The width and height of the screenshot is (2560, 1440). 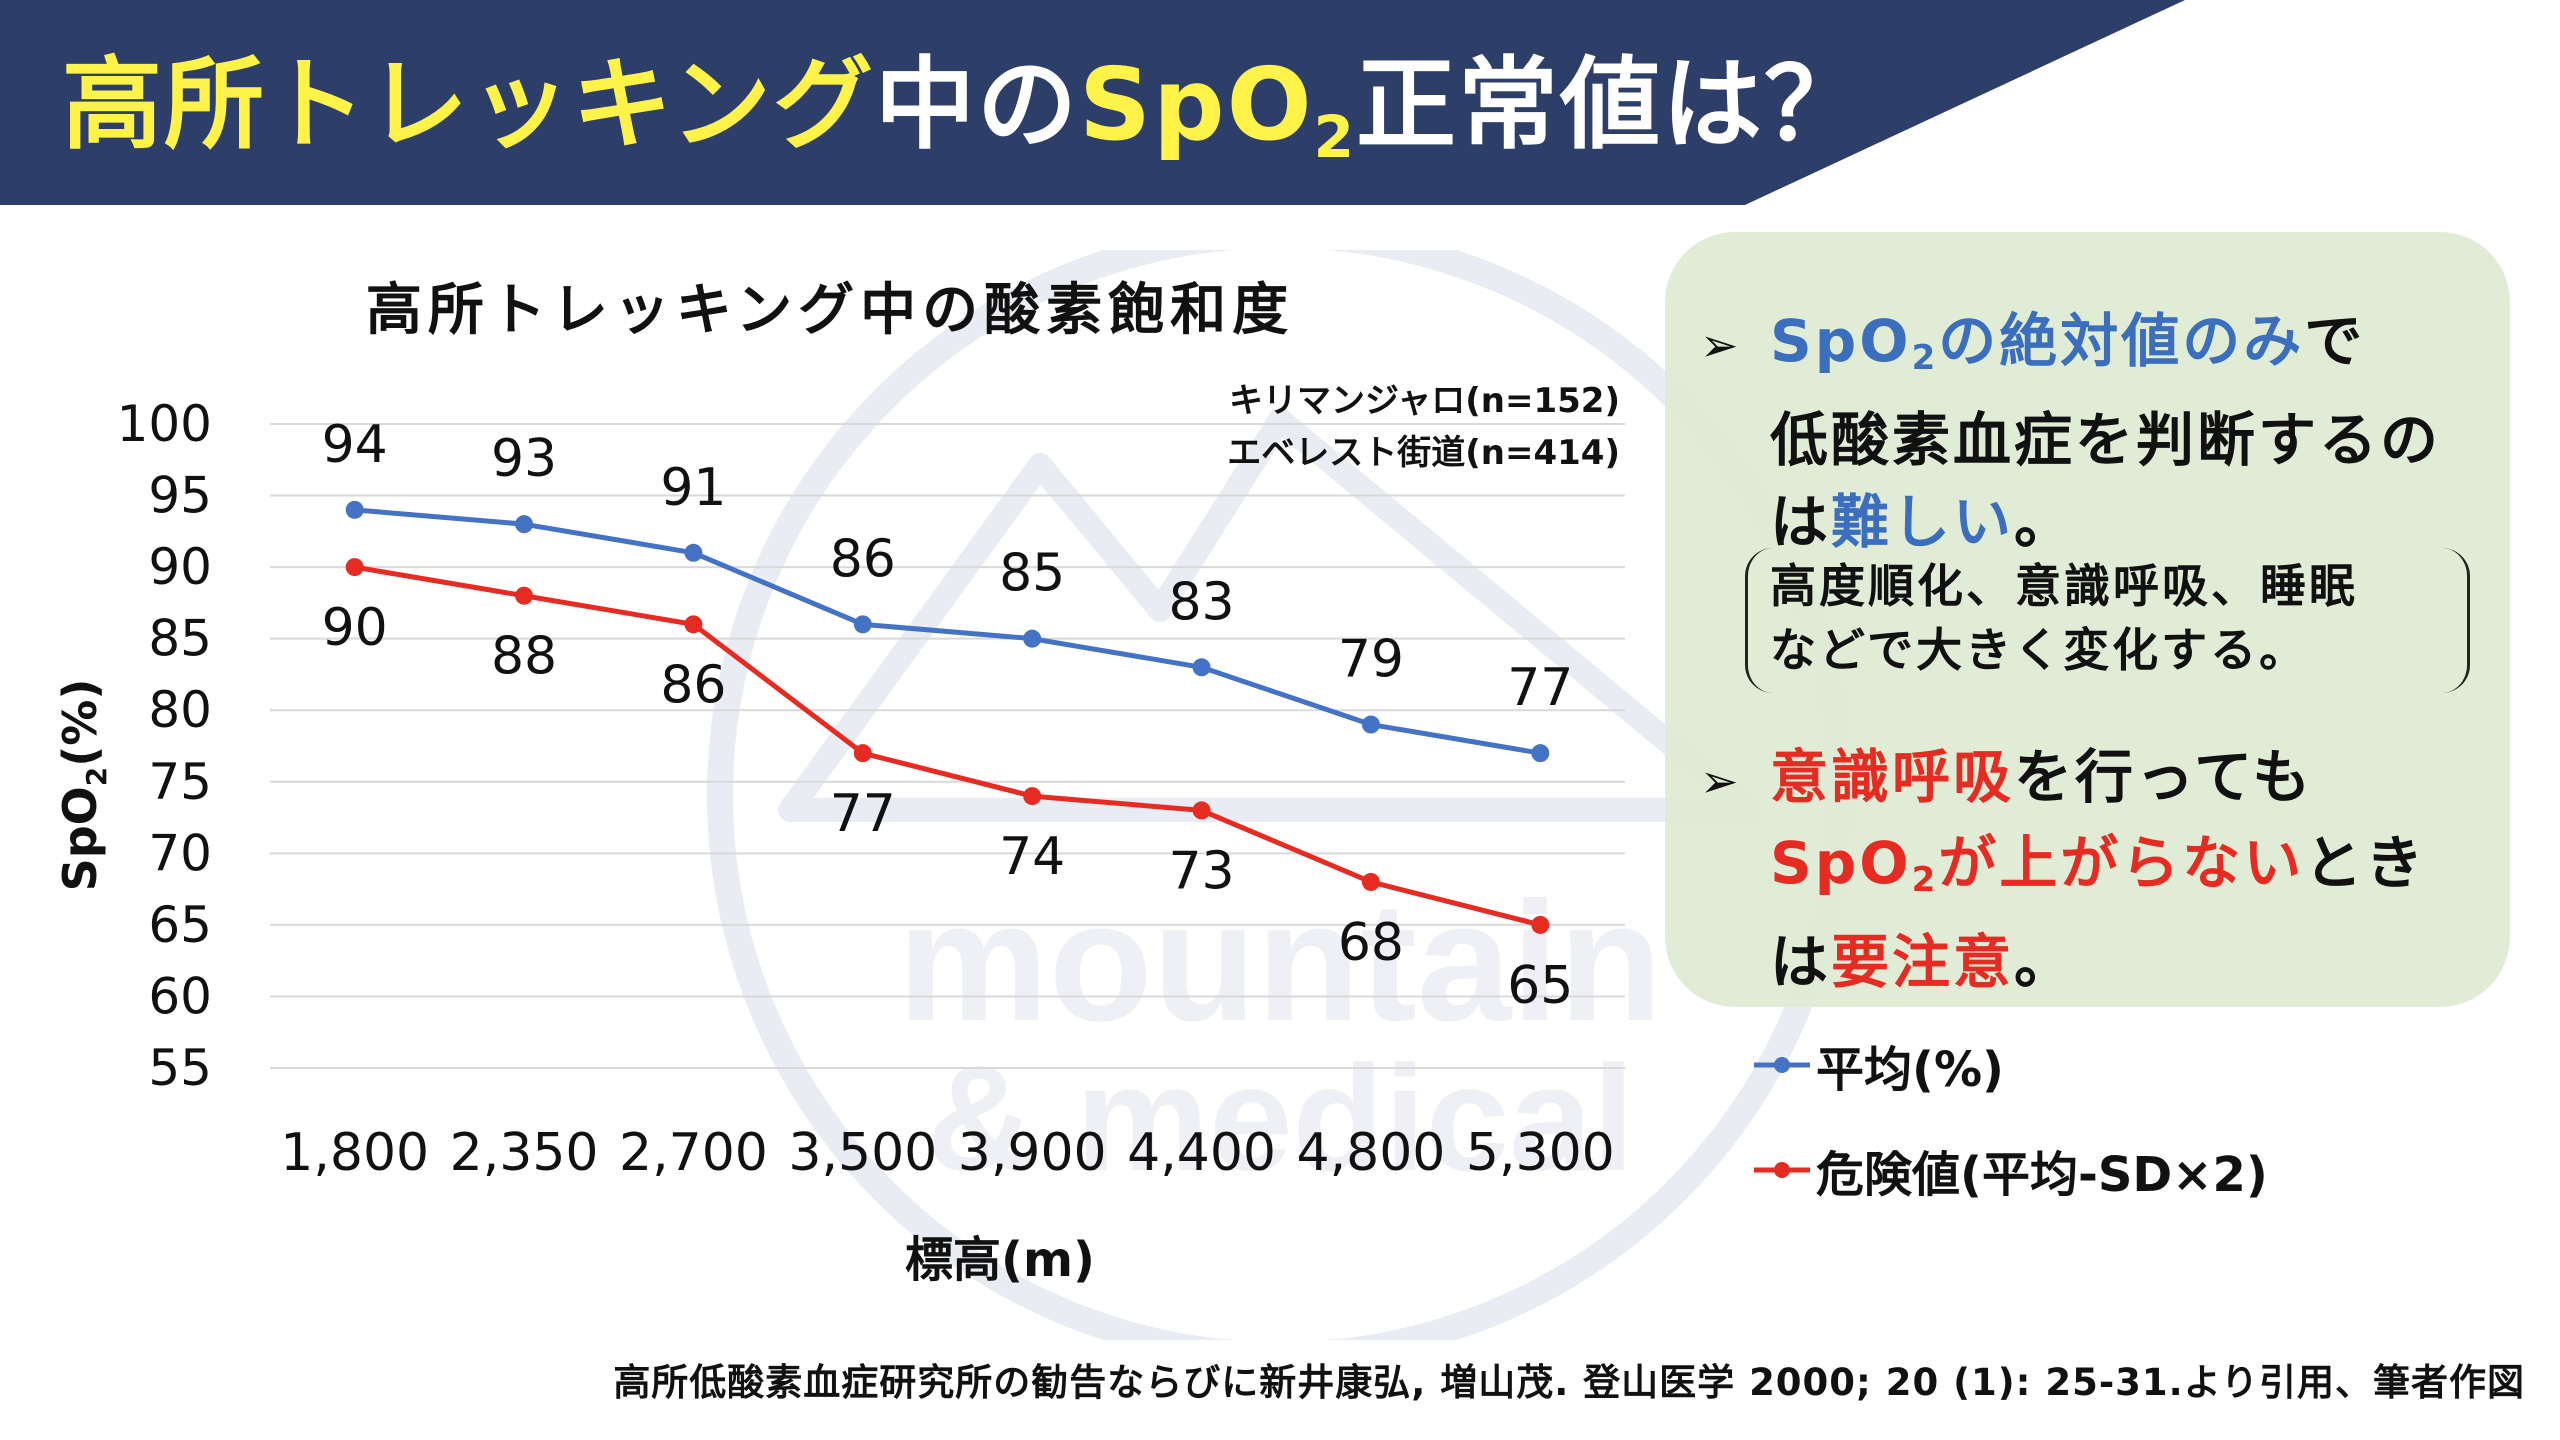 I want to click on y-tick-label: 55, so click(x=180, y=1068).